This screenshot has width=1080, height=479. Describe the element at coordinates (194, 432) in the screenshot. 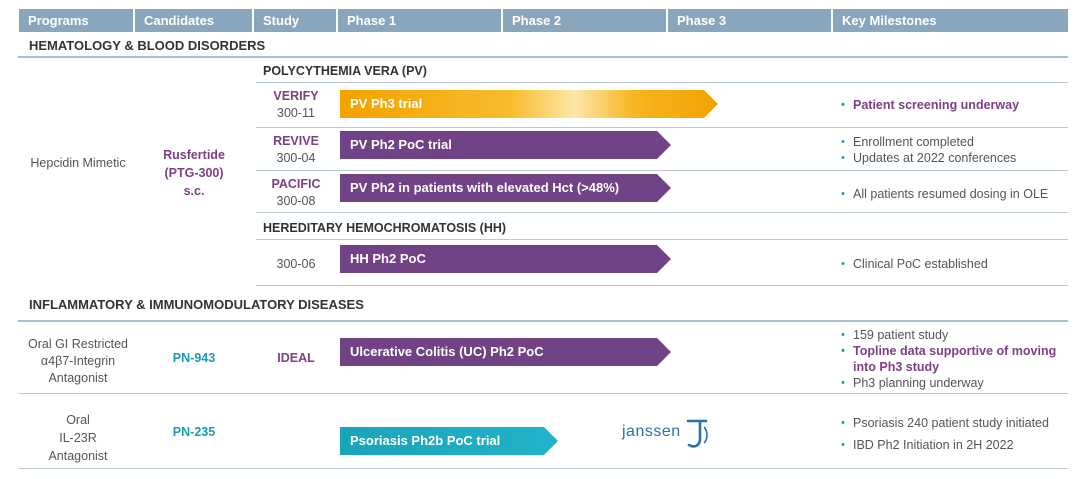

I see `candidate-pn-235: PN-235` at that location.